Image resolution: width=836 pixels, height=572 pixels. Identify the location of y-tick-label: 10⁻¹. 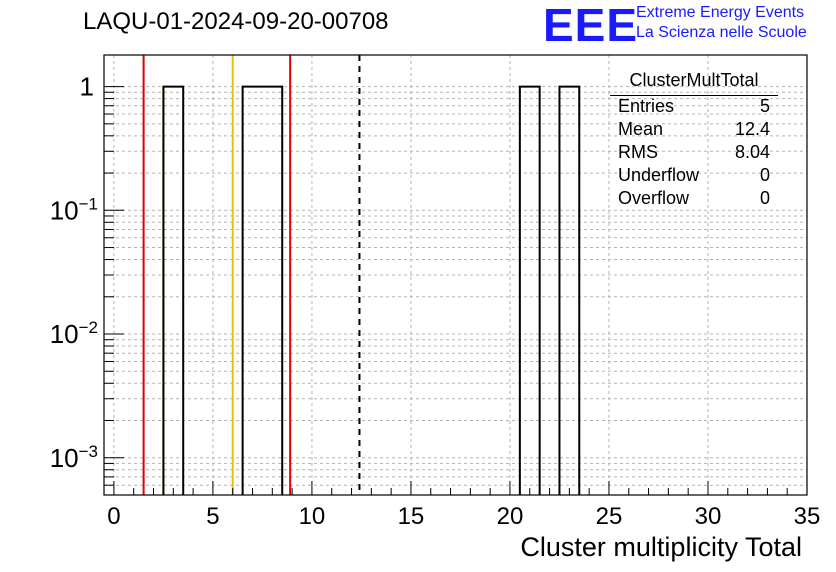
(74, 209).